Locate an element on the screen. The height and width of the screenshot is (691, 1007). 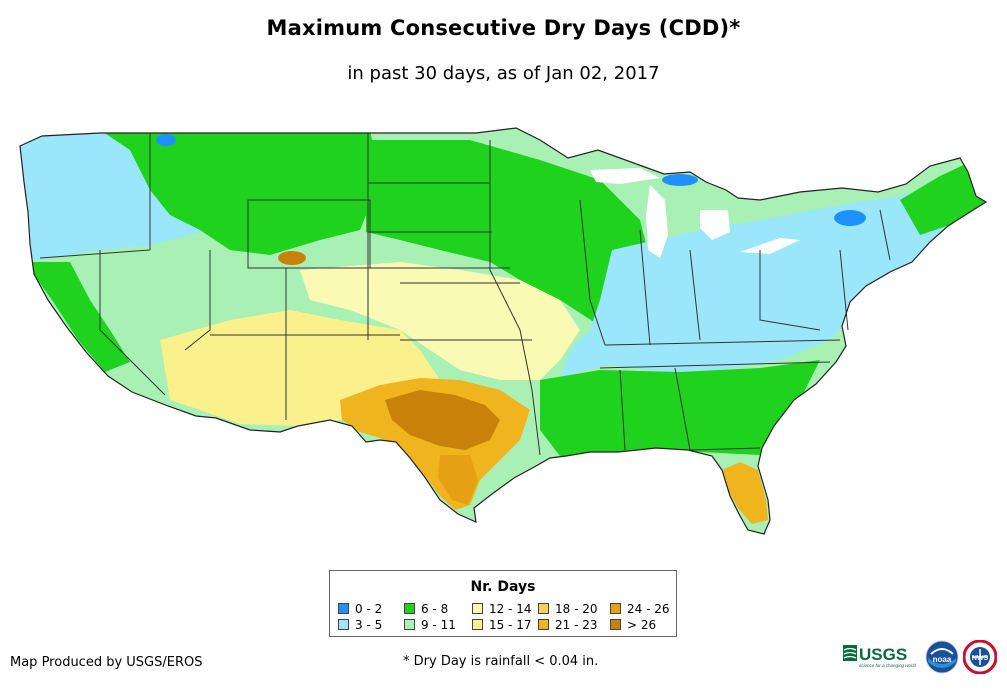
border-ms-al is located at coordinates (622, 410).